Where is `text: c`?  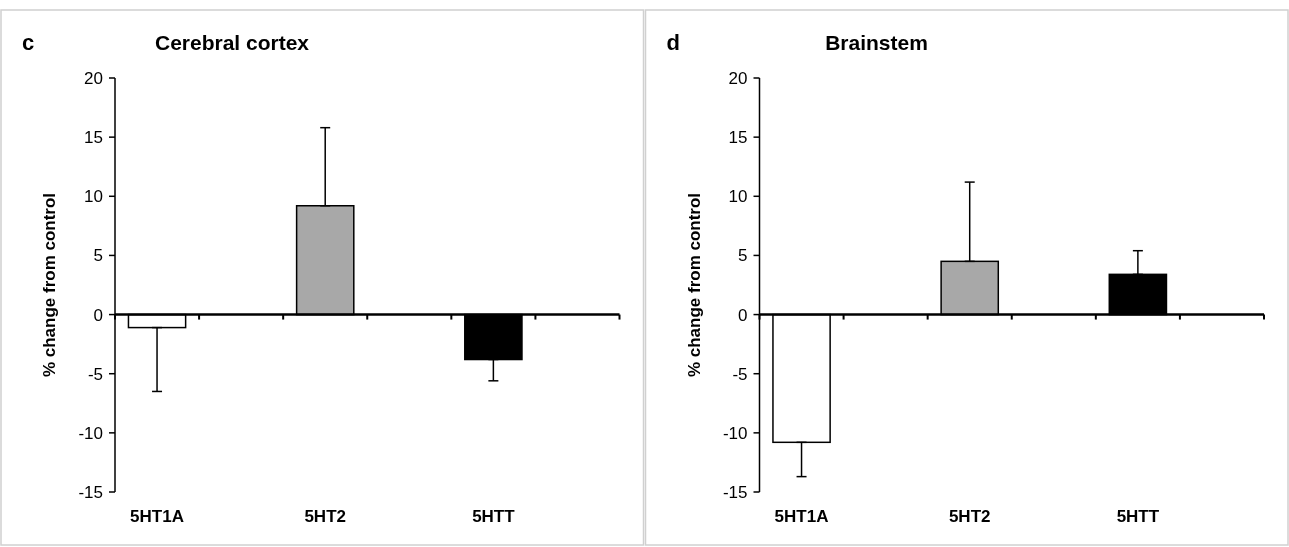 text: c is located at coordinates (28, 42).